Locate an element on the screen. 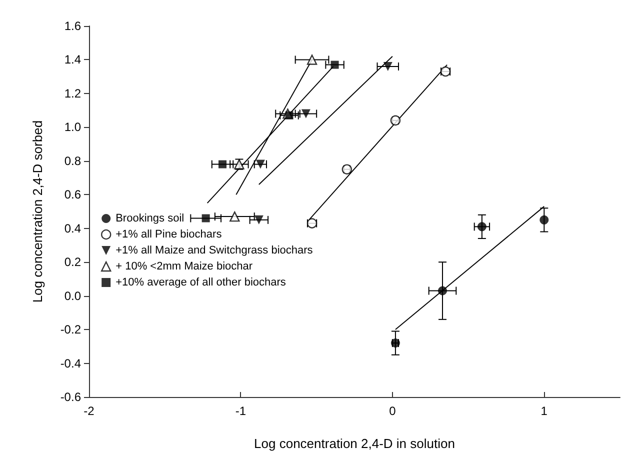 Image resolution: width=636 pixels, height=472 pixels. x-tick-label: 1 is located at coordinates (544, 411).